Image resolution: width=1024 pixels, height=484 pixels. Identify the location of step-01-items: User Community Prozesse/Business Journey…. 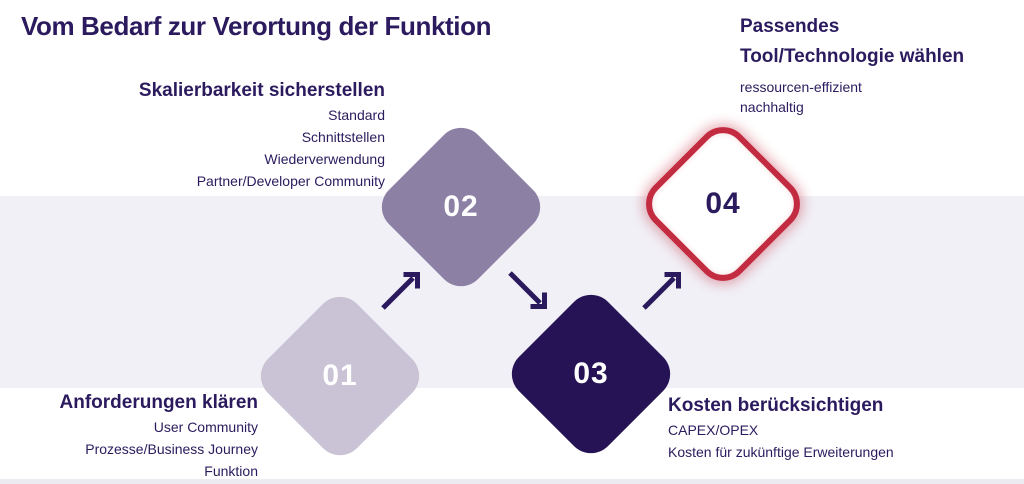
(159, 449).